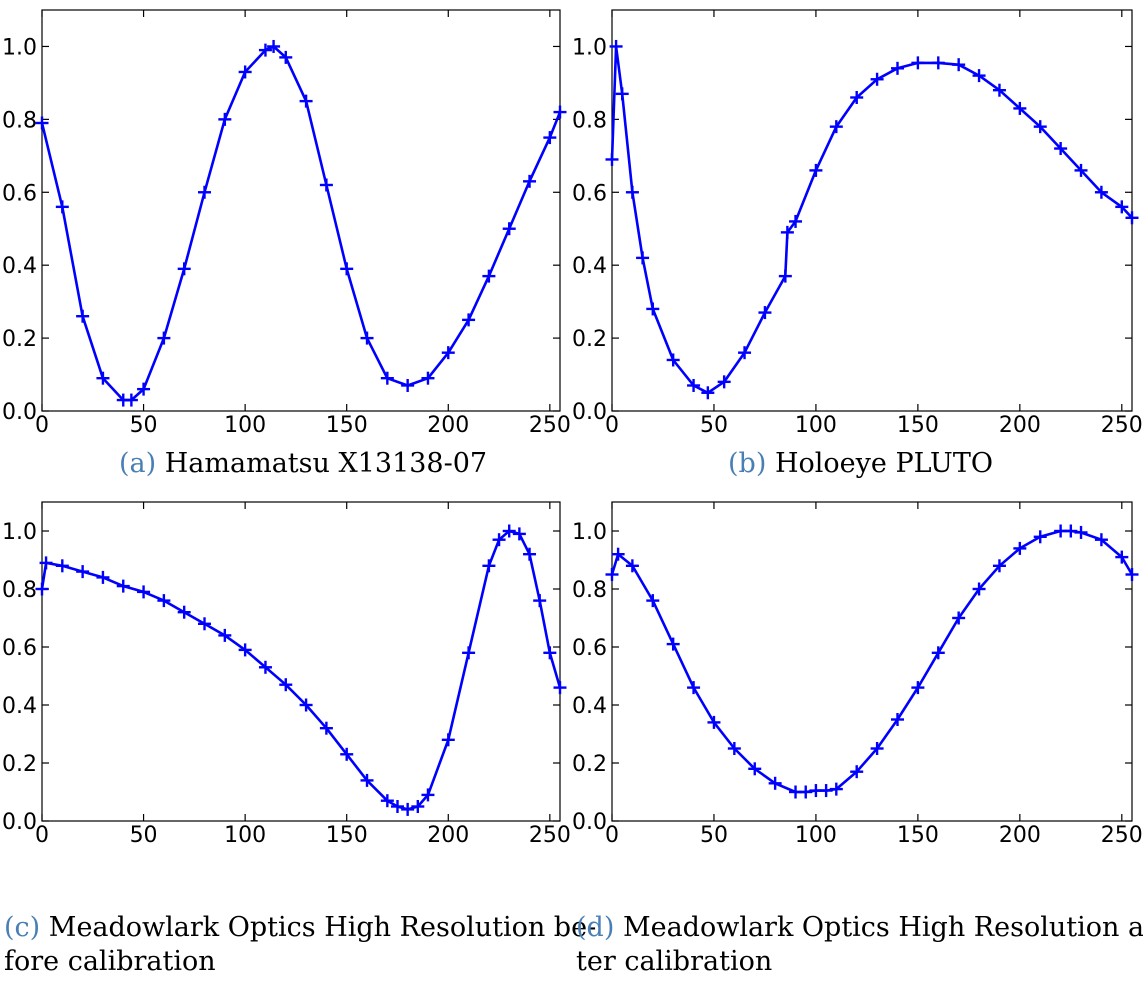  What do you see at coordinates (322, 927) in the screenshot?
I see `caption-text-line1: Meadowlark Optics High Resolution be-` at bounding box center [322, 927].